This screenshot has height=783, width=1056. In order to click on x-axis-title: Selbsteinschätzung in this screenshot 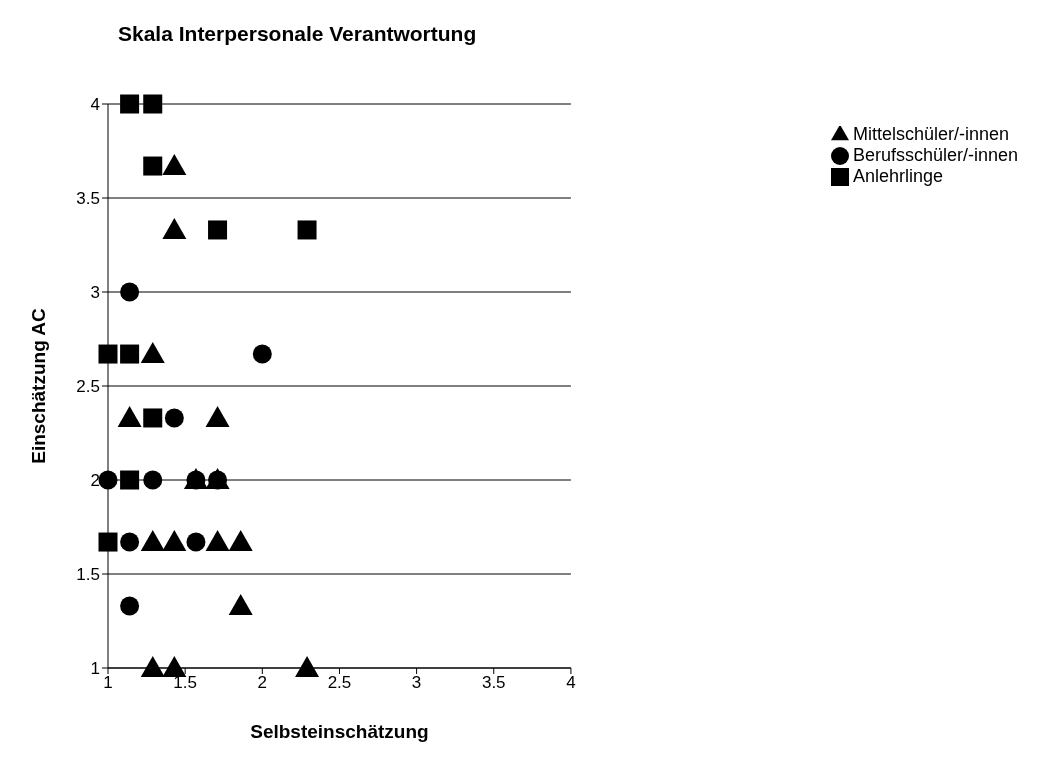, I will do `click(339, 731)`.